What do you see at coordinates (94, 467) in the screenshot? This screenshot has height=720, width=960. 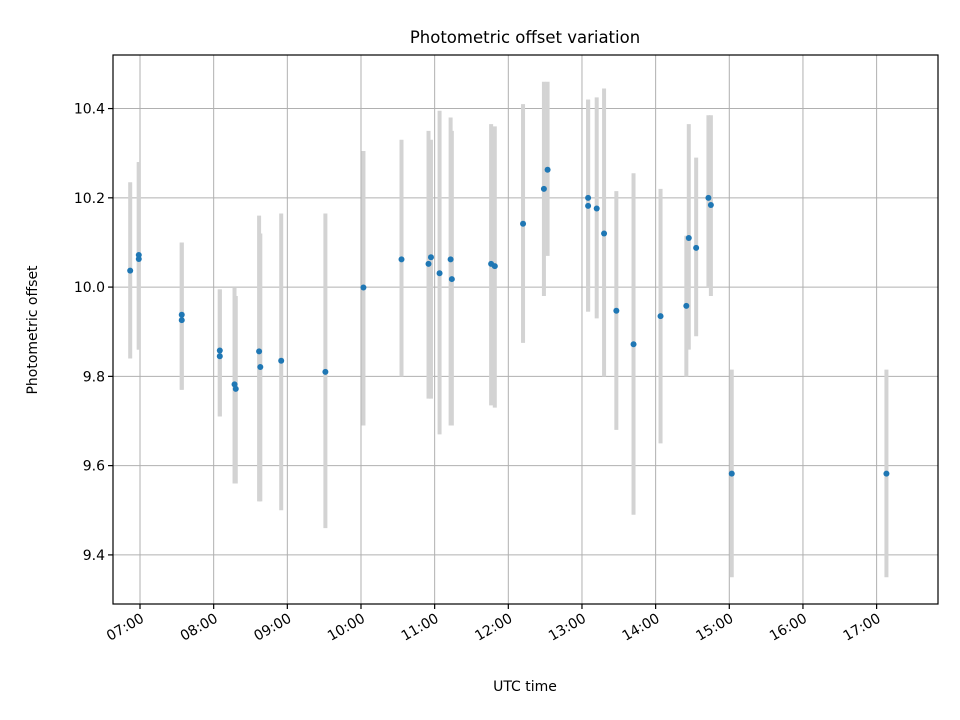 I see `y-tick-label: 9.6` at bounding box center [94, 467].